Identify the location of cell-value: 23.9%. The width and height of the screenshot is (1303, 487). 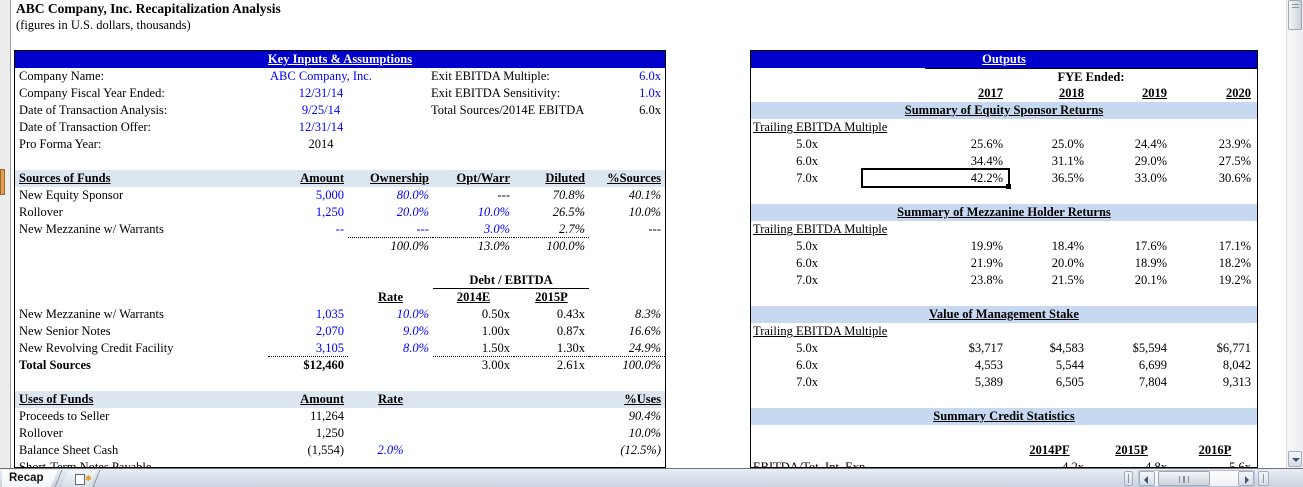
(1234, 144).